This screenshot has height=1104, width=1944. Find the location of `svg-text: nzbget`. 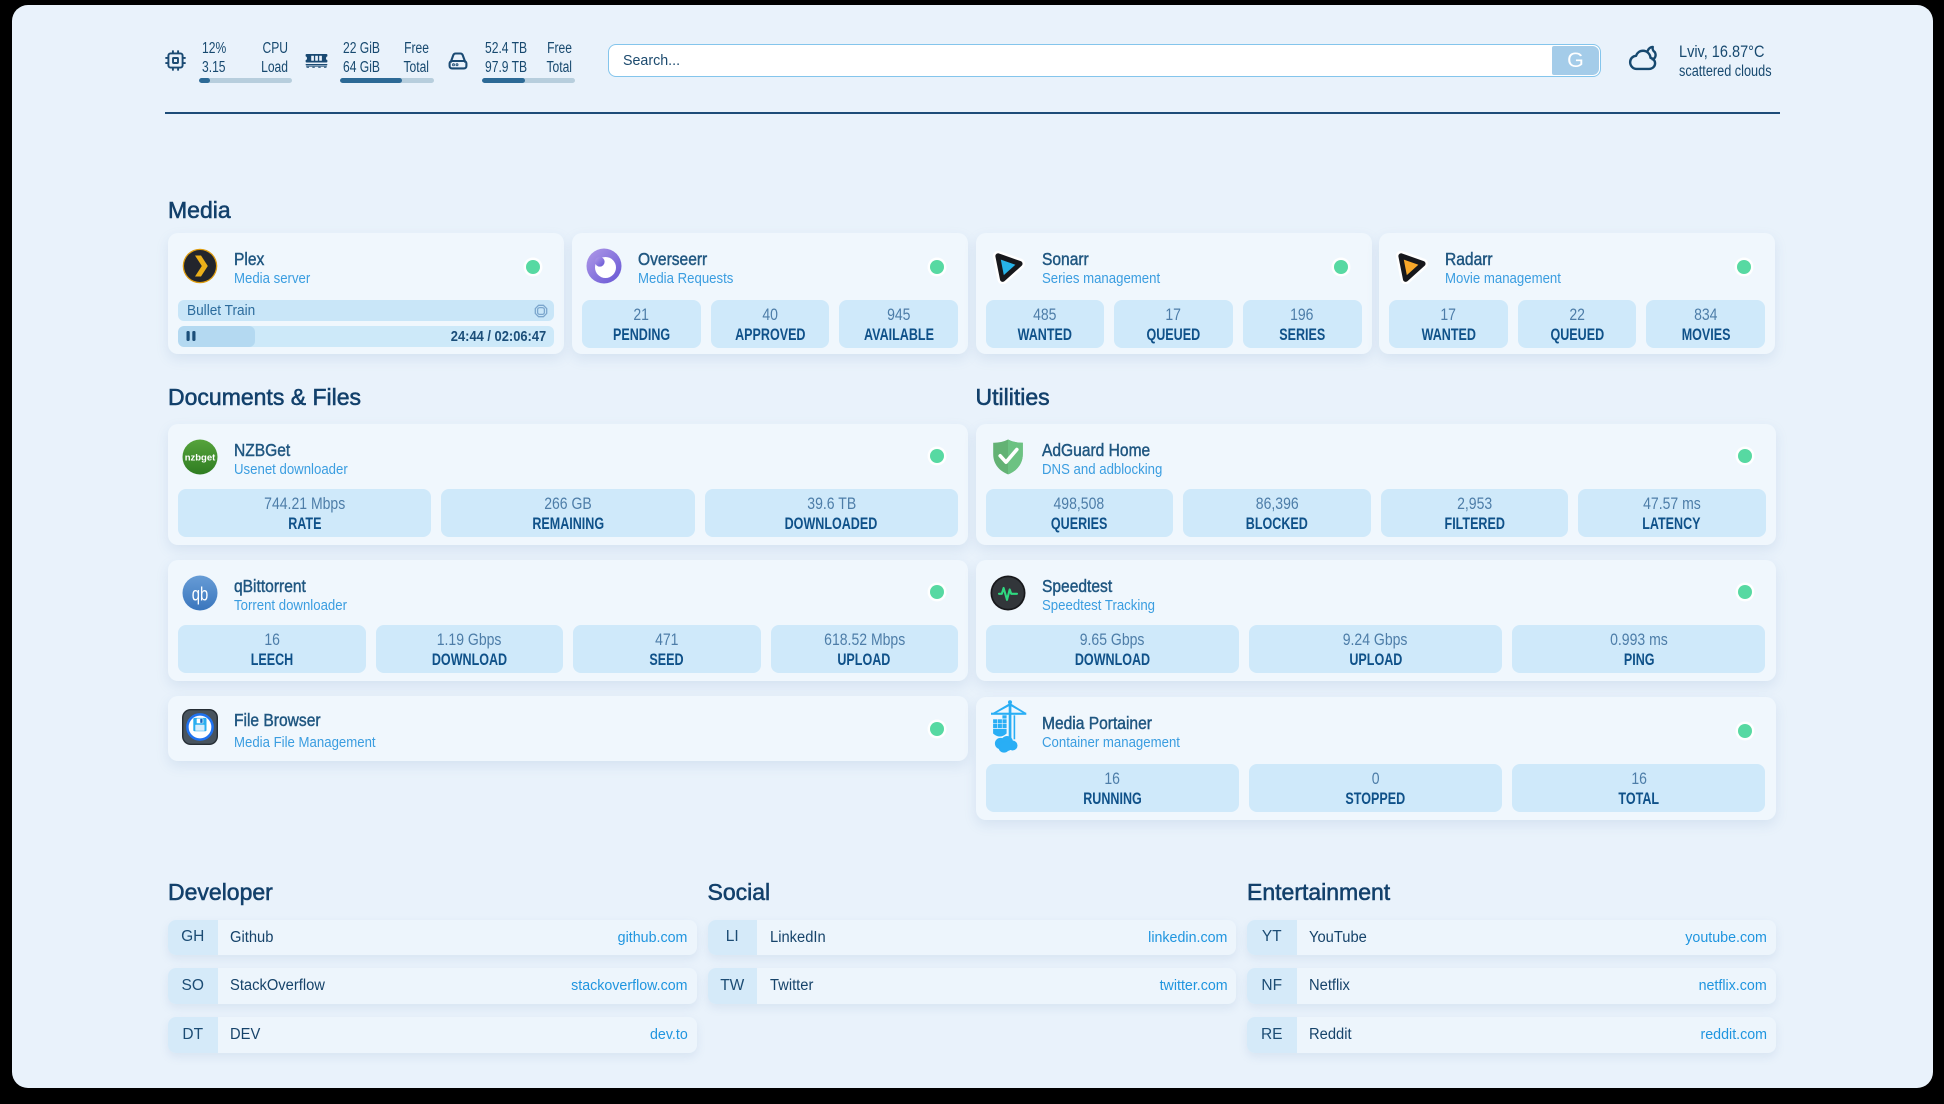

svg-text: nzbget is located at coordinates (200, 458).